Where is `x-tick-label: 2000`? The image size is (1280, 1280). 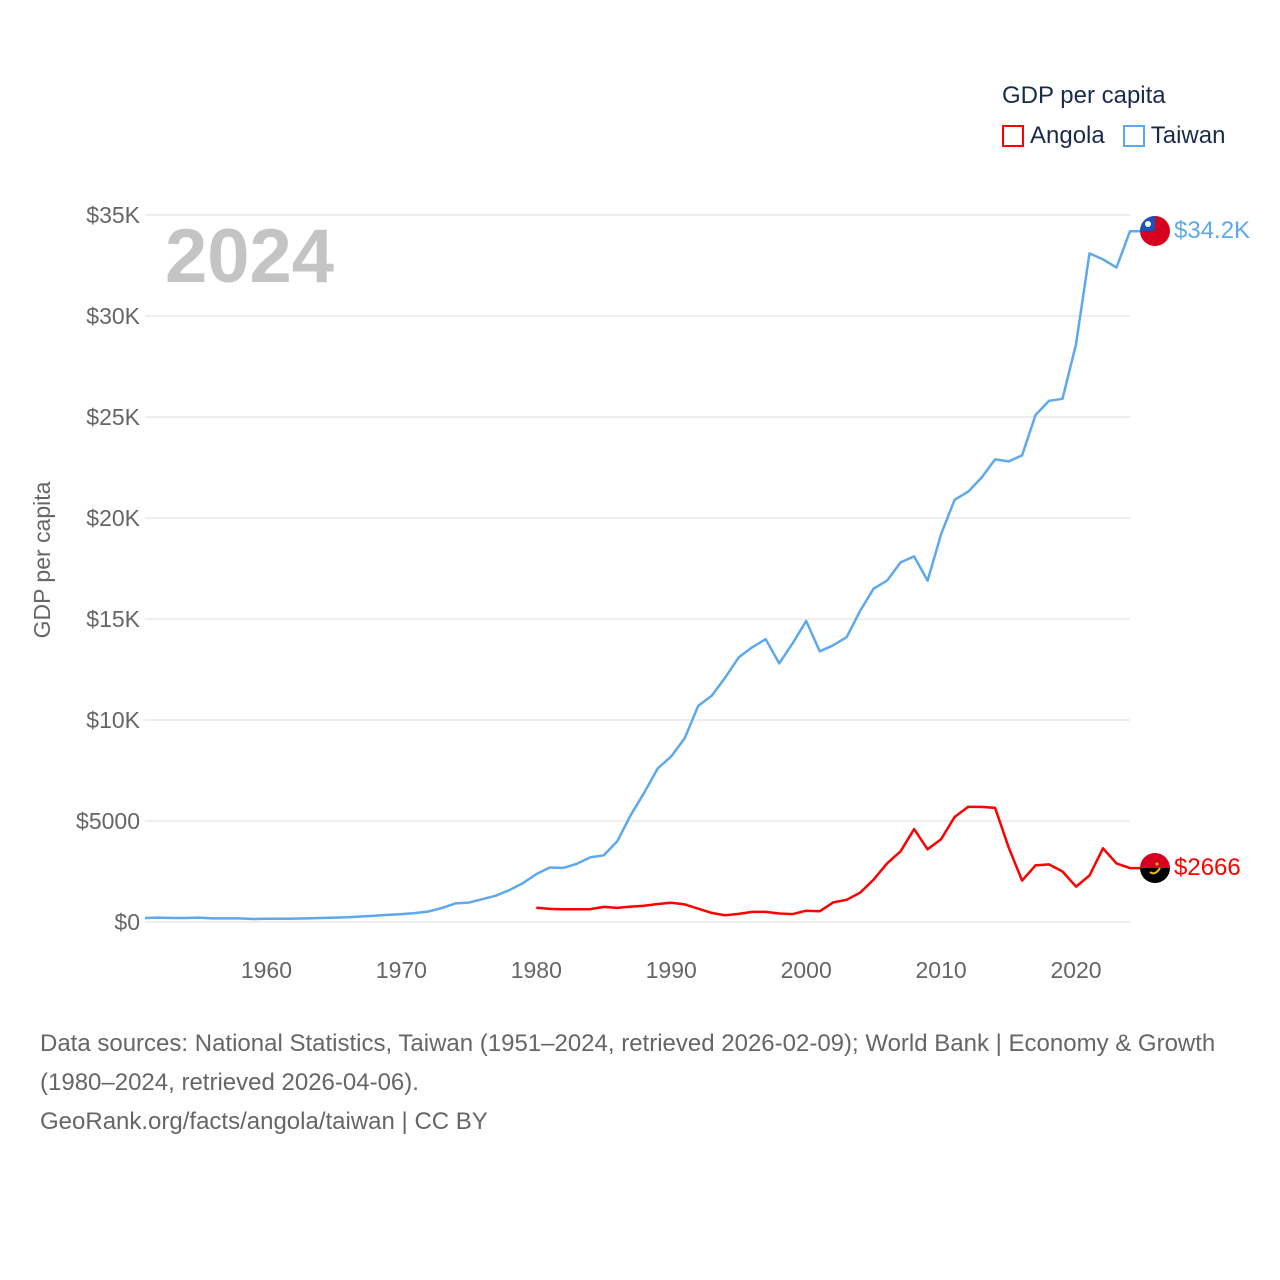
x-tick-label: 2000 is located at coordinates (806, 970).